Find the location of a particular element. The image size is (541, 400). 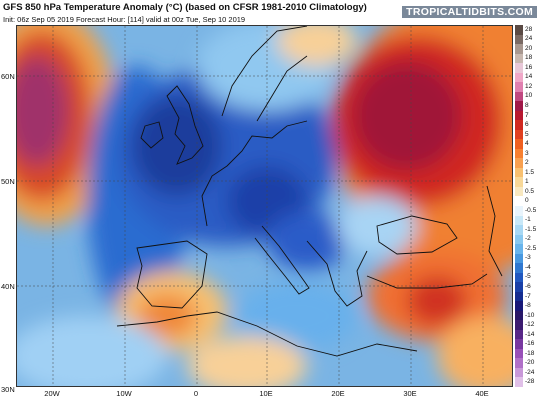

lon-label: 0 is located at coordinates (196, 393).